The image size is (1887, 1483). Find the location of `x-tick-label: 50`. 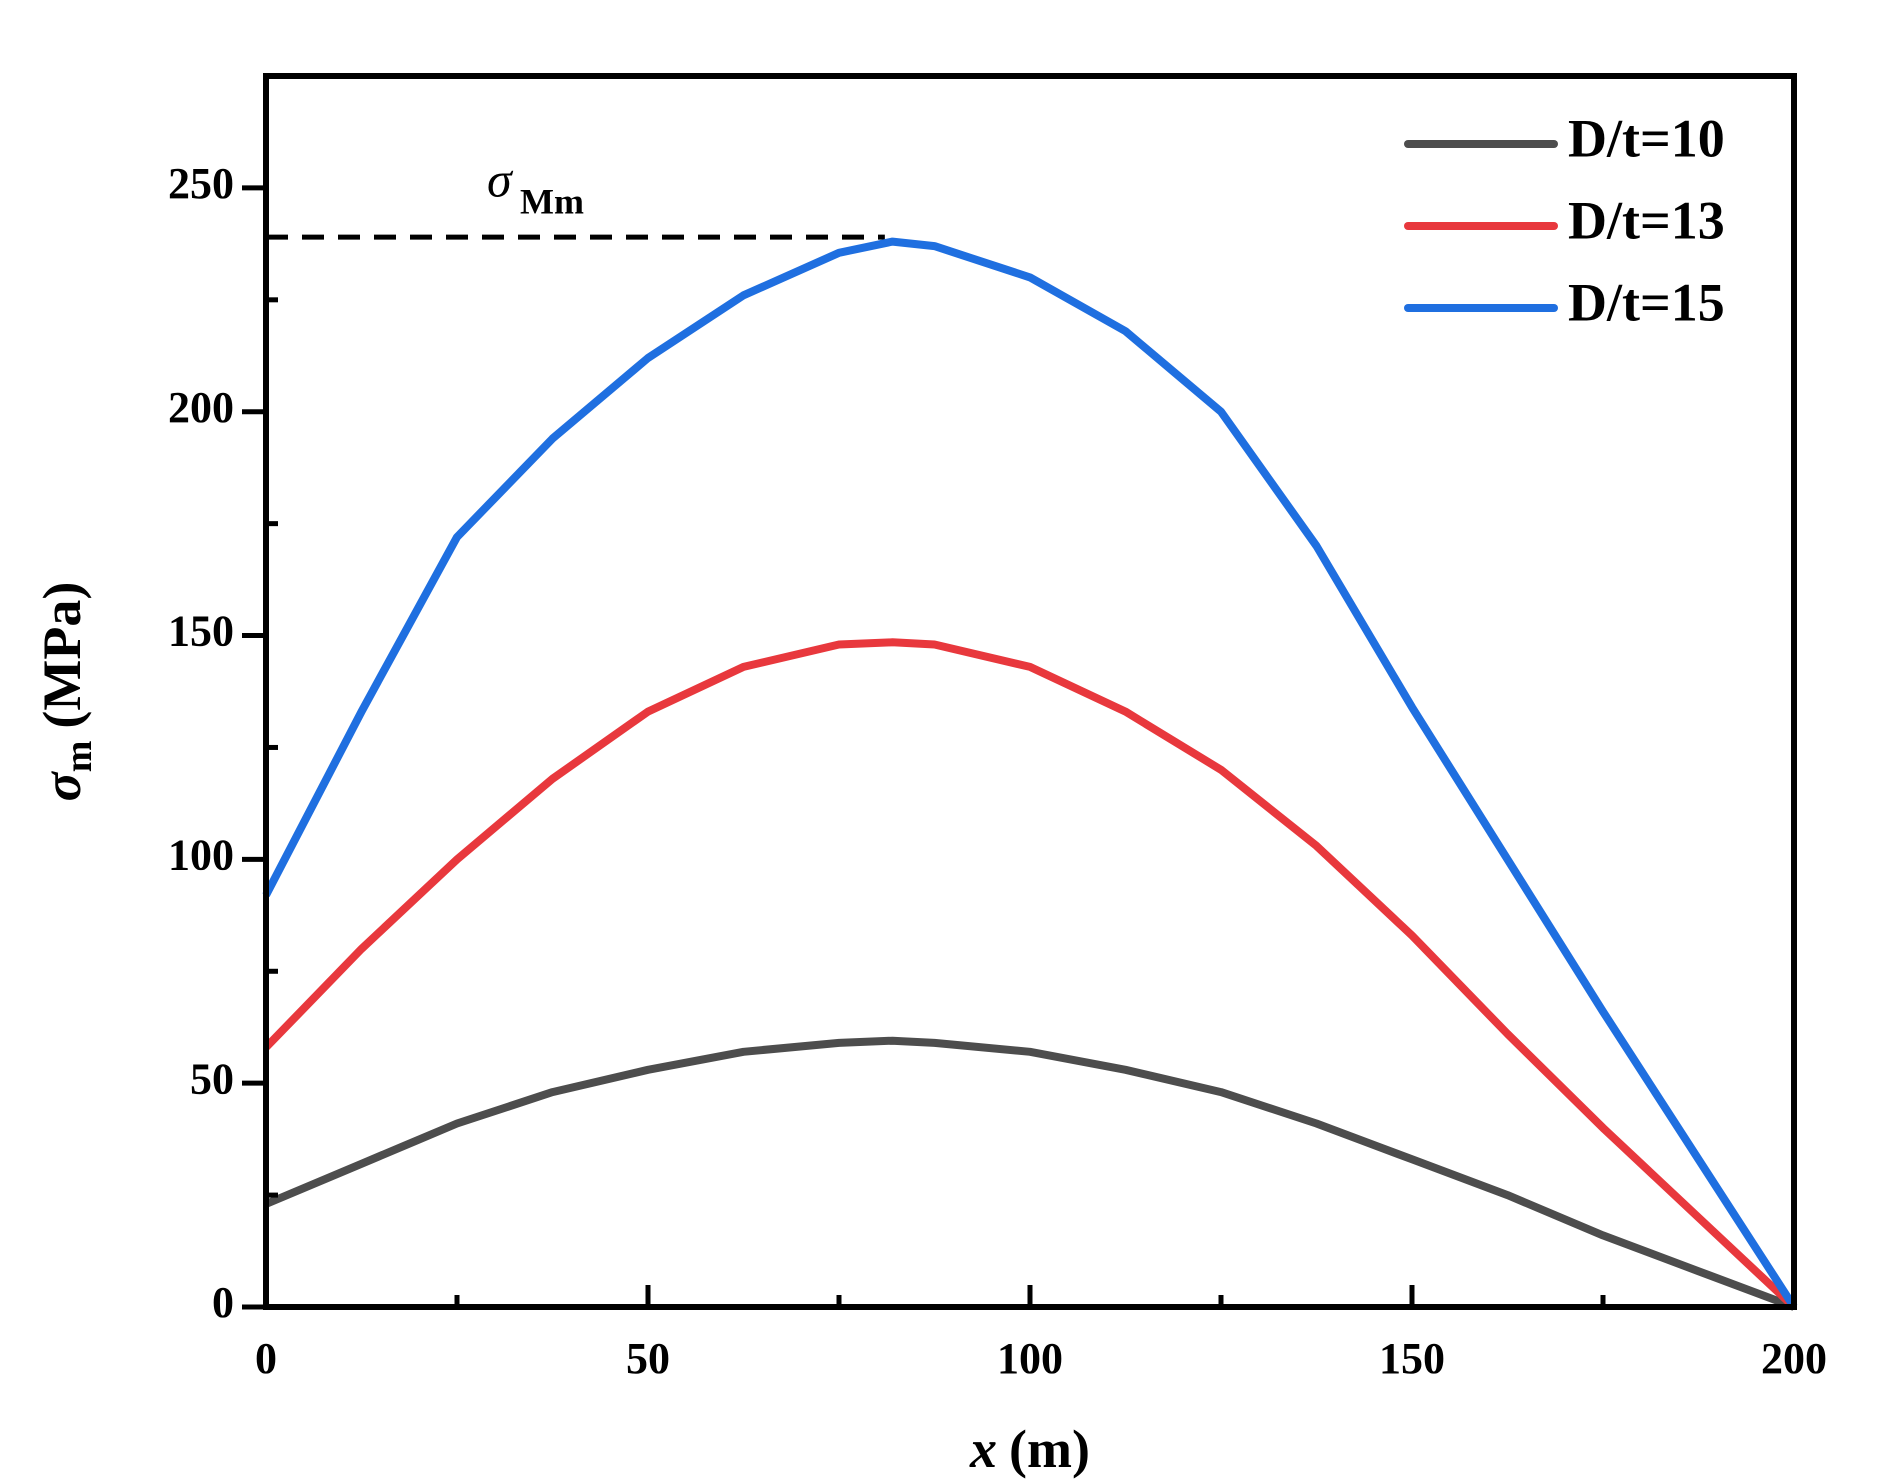

x-tick-label: 50 is located at coordinates (648, 1358).